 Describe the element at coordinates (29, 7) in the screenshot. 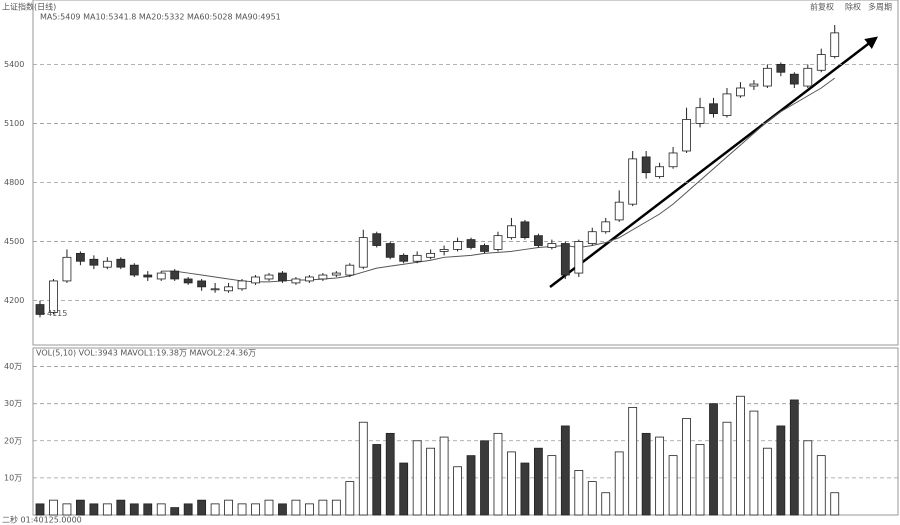

I see `chart-title: 上证指数(日线)` at that location.